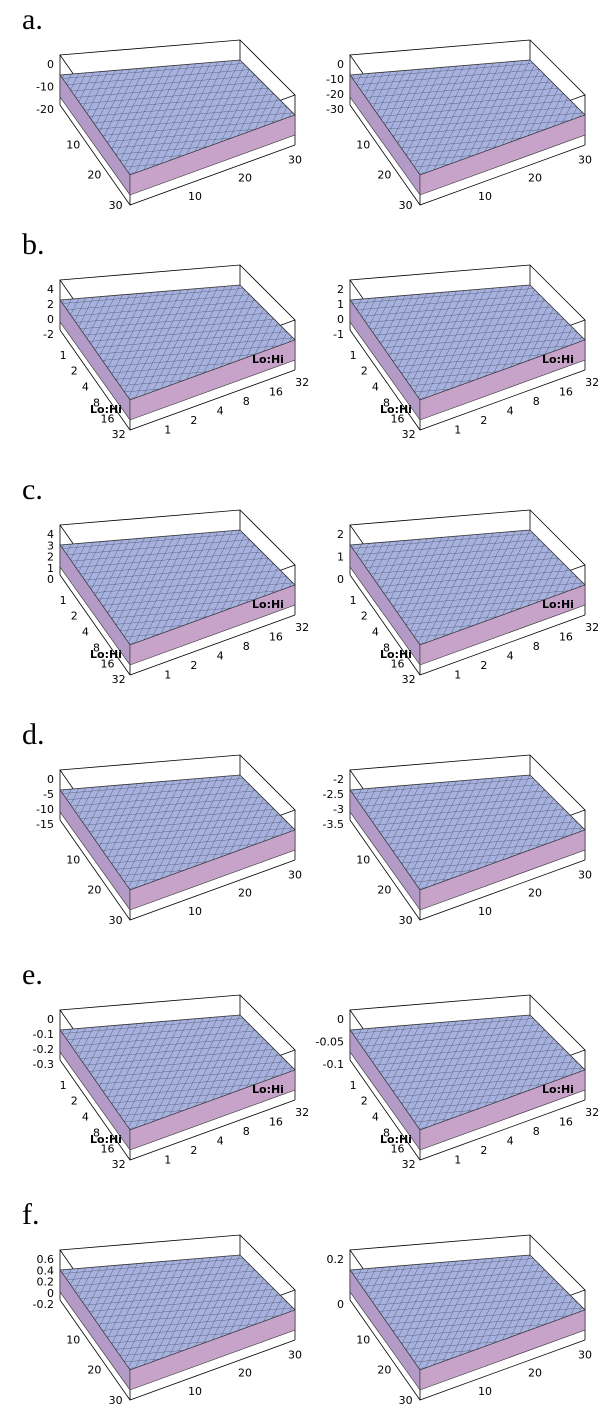  What do you see at coordinates (45, 824) in the screenshot?
I see `z-tick-label: -15` at bounding box center [45, 824].